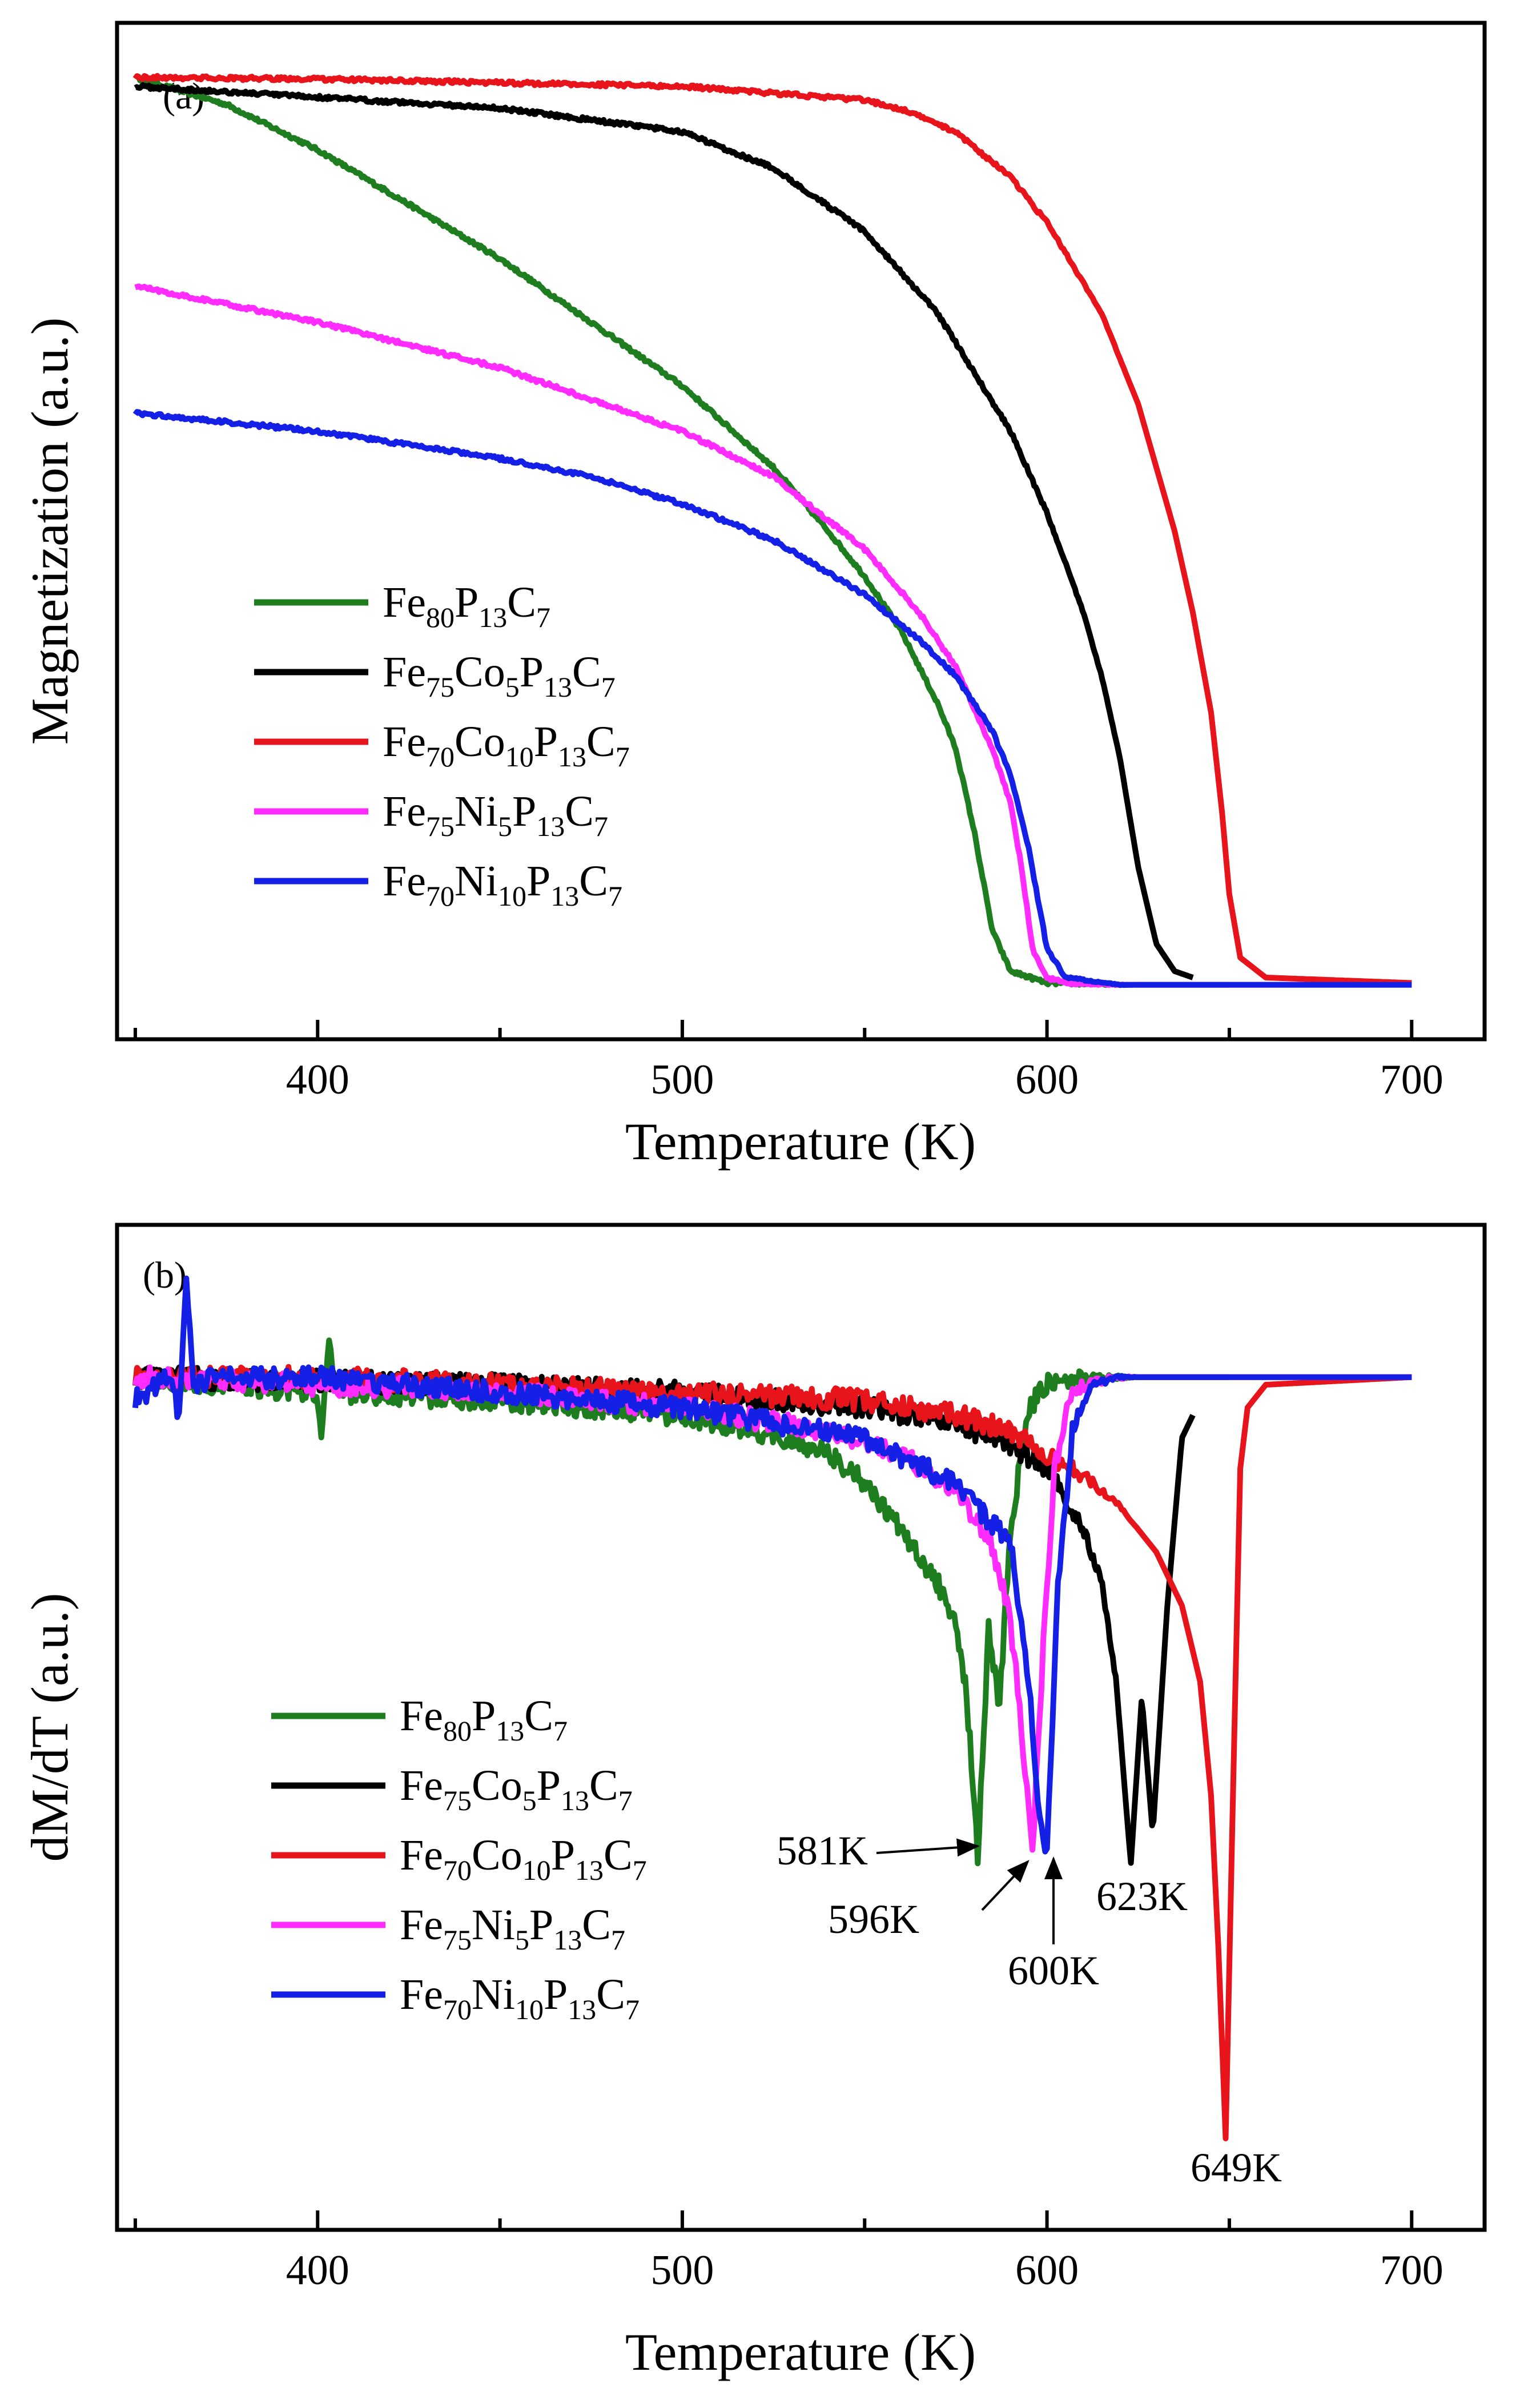 This screenshot has width=1524, height=2408. I want to click on panel-b-annotations: 581K 596K 600K 623K 649K, so click(1029, 2009).